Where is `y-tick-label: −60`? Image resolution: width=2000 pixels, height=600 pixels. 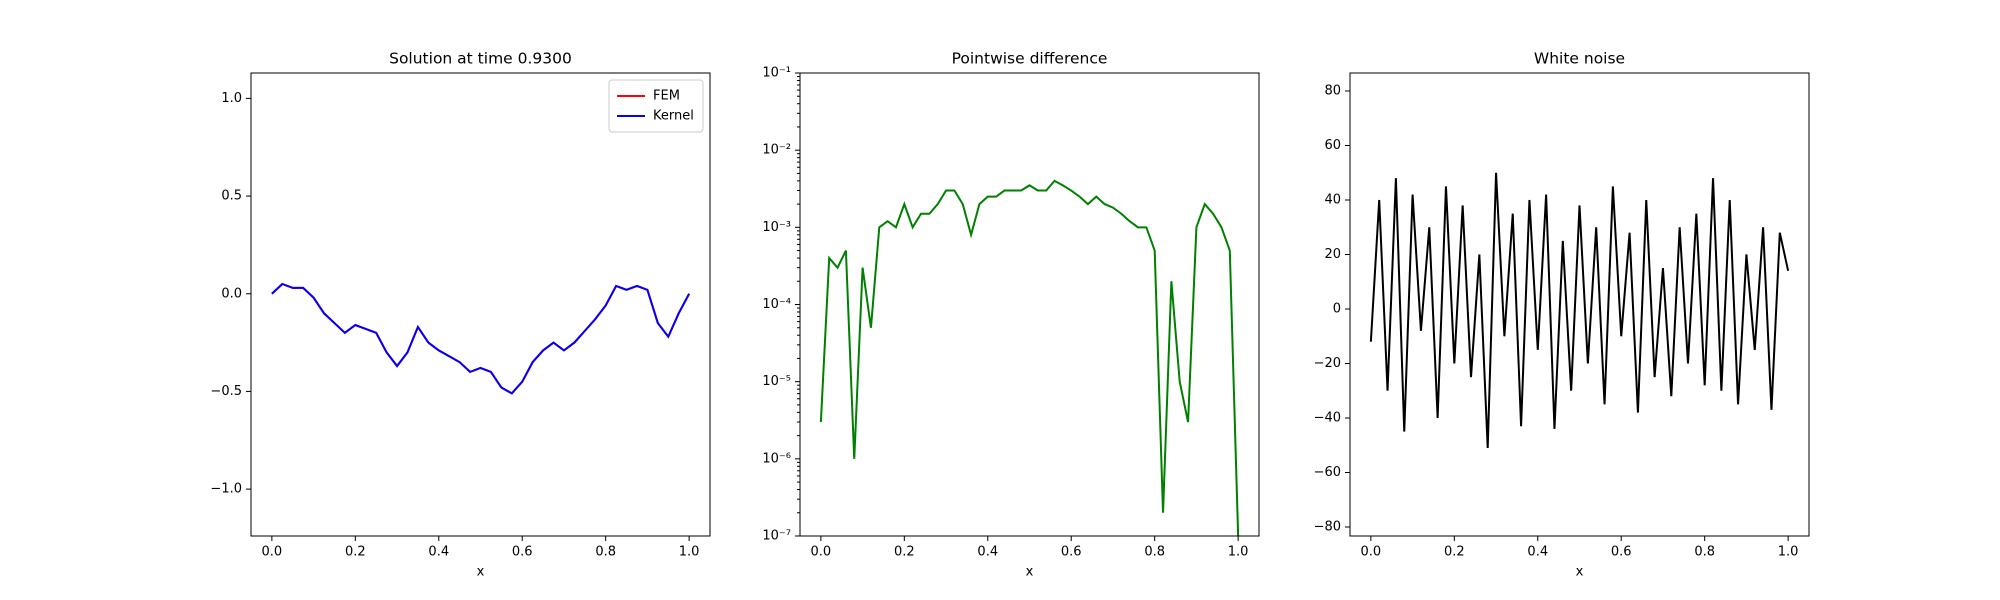
y-tick-label: −60 is located at coordinates (1327, 472).